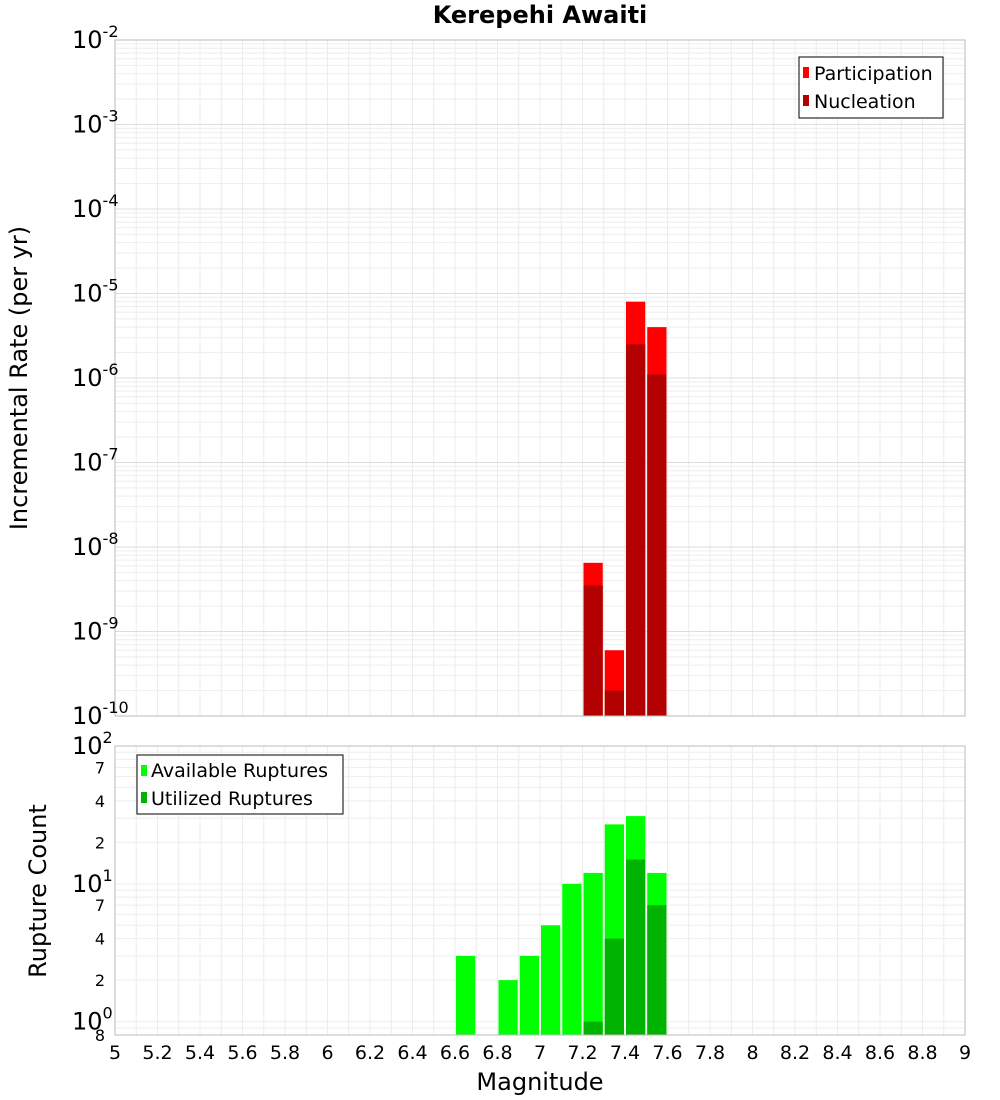 This screenshot has width=1000, height=1100. I want to click on y-tick-label: 10⁻², so click(95, 38).